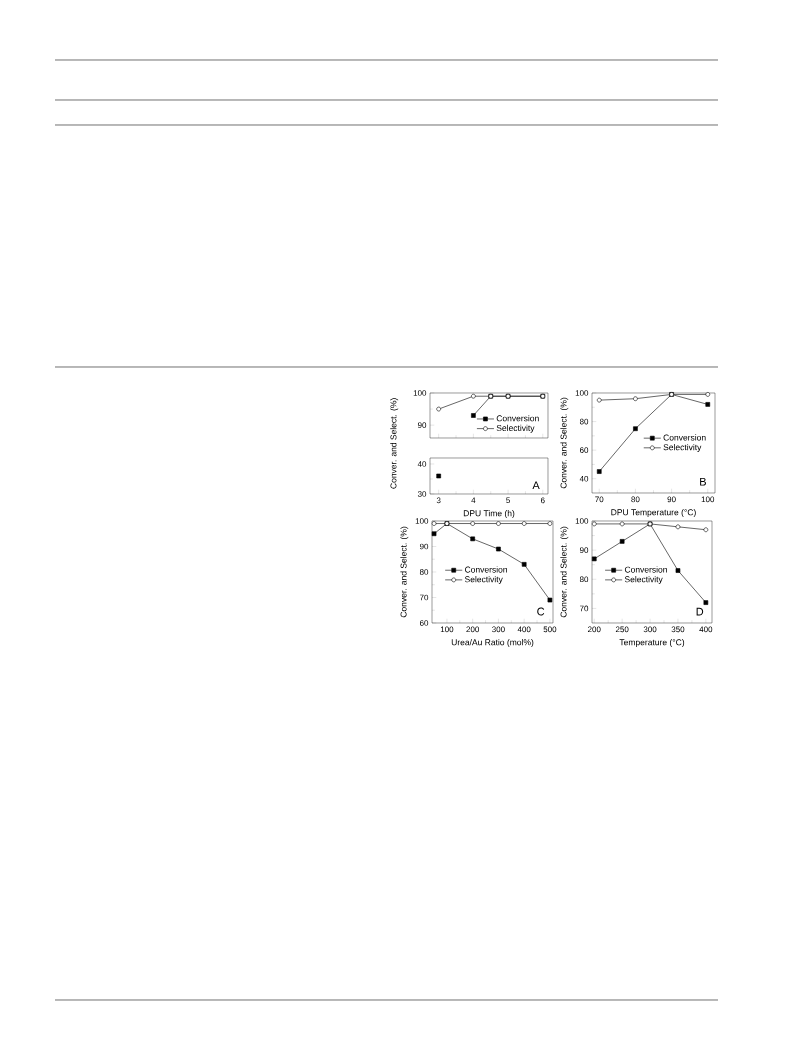 This screenshot has width=793, height=1039. Describe the element at coordinates (508, 500) in the screenshot. I see `x-tick-label: 5` at that location.